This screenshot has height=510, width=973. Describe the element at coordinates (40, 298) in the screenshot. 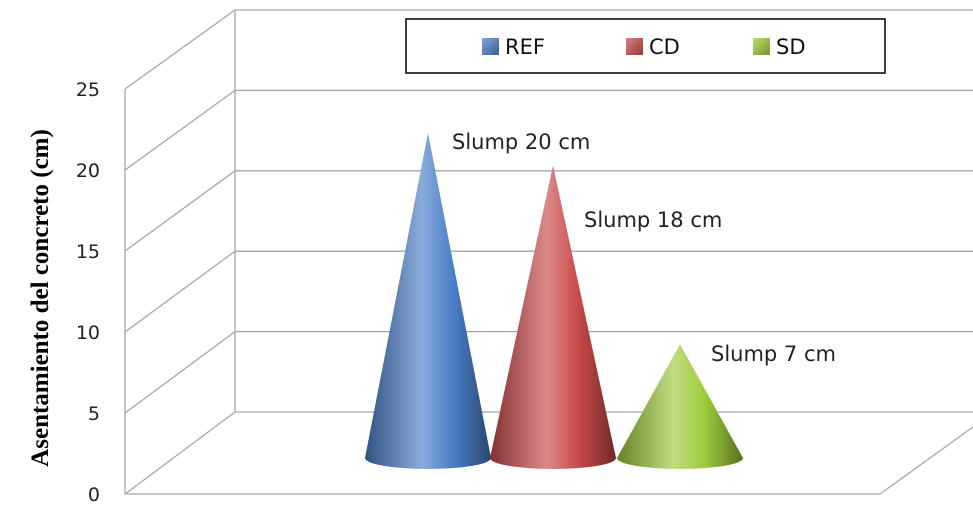

I see `y-axis-label: Asentamiento del concreto (cm)` at that location.